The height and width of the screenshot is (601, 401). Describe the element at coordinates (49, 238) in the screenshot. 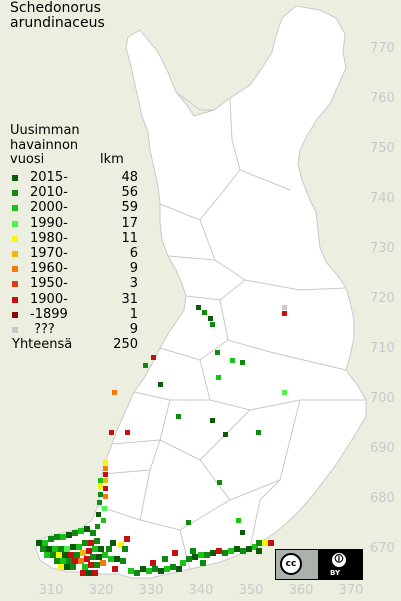

I see `legend-entry-label: 1980-` at that location.